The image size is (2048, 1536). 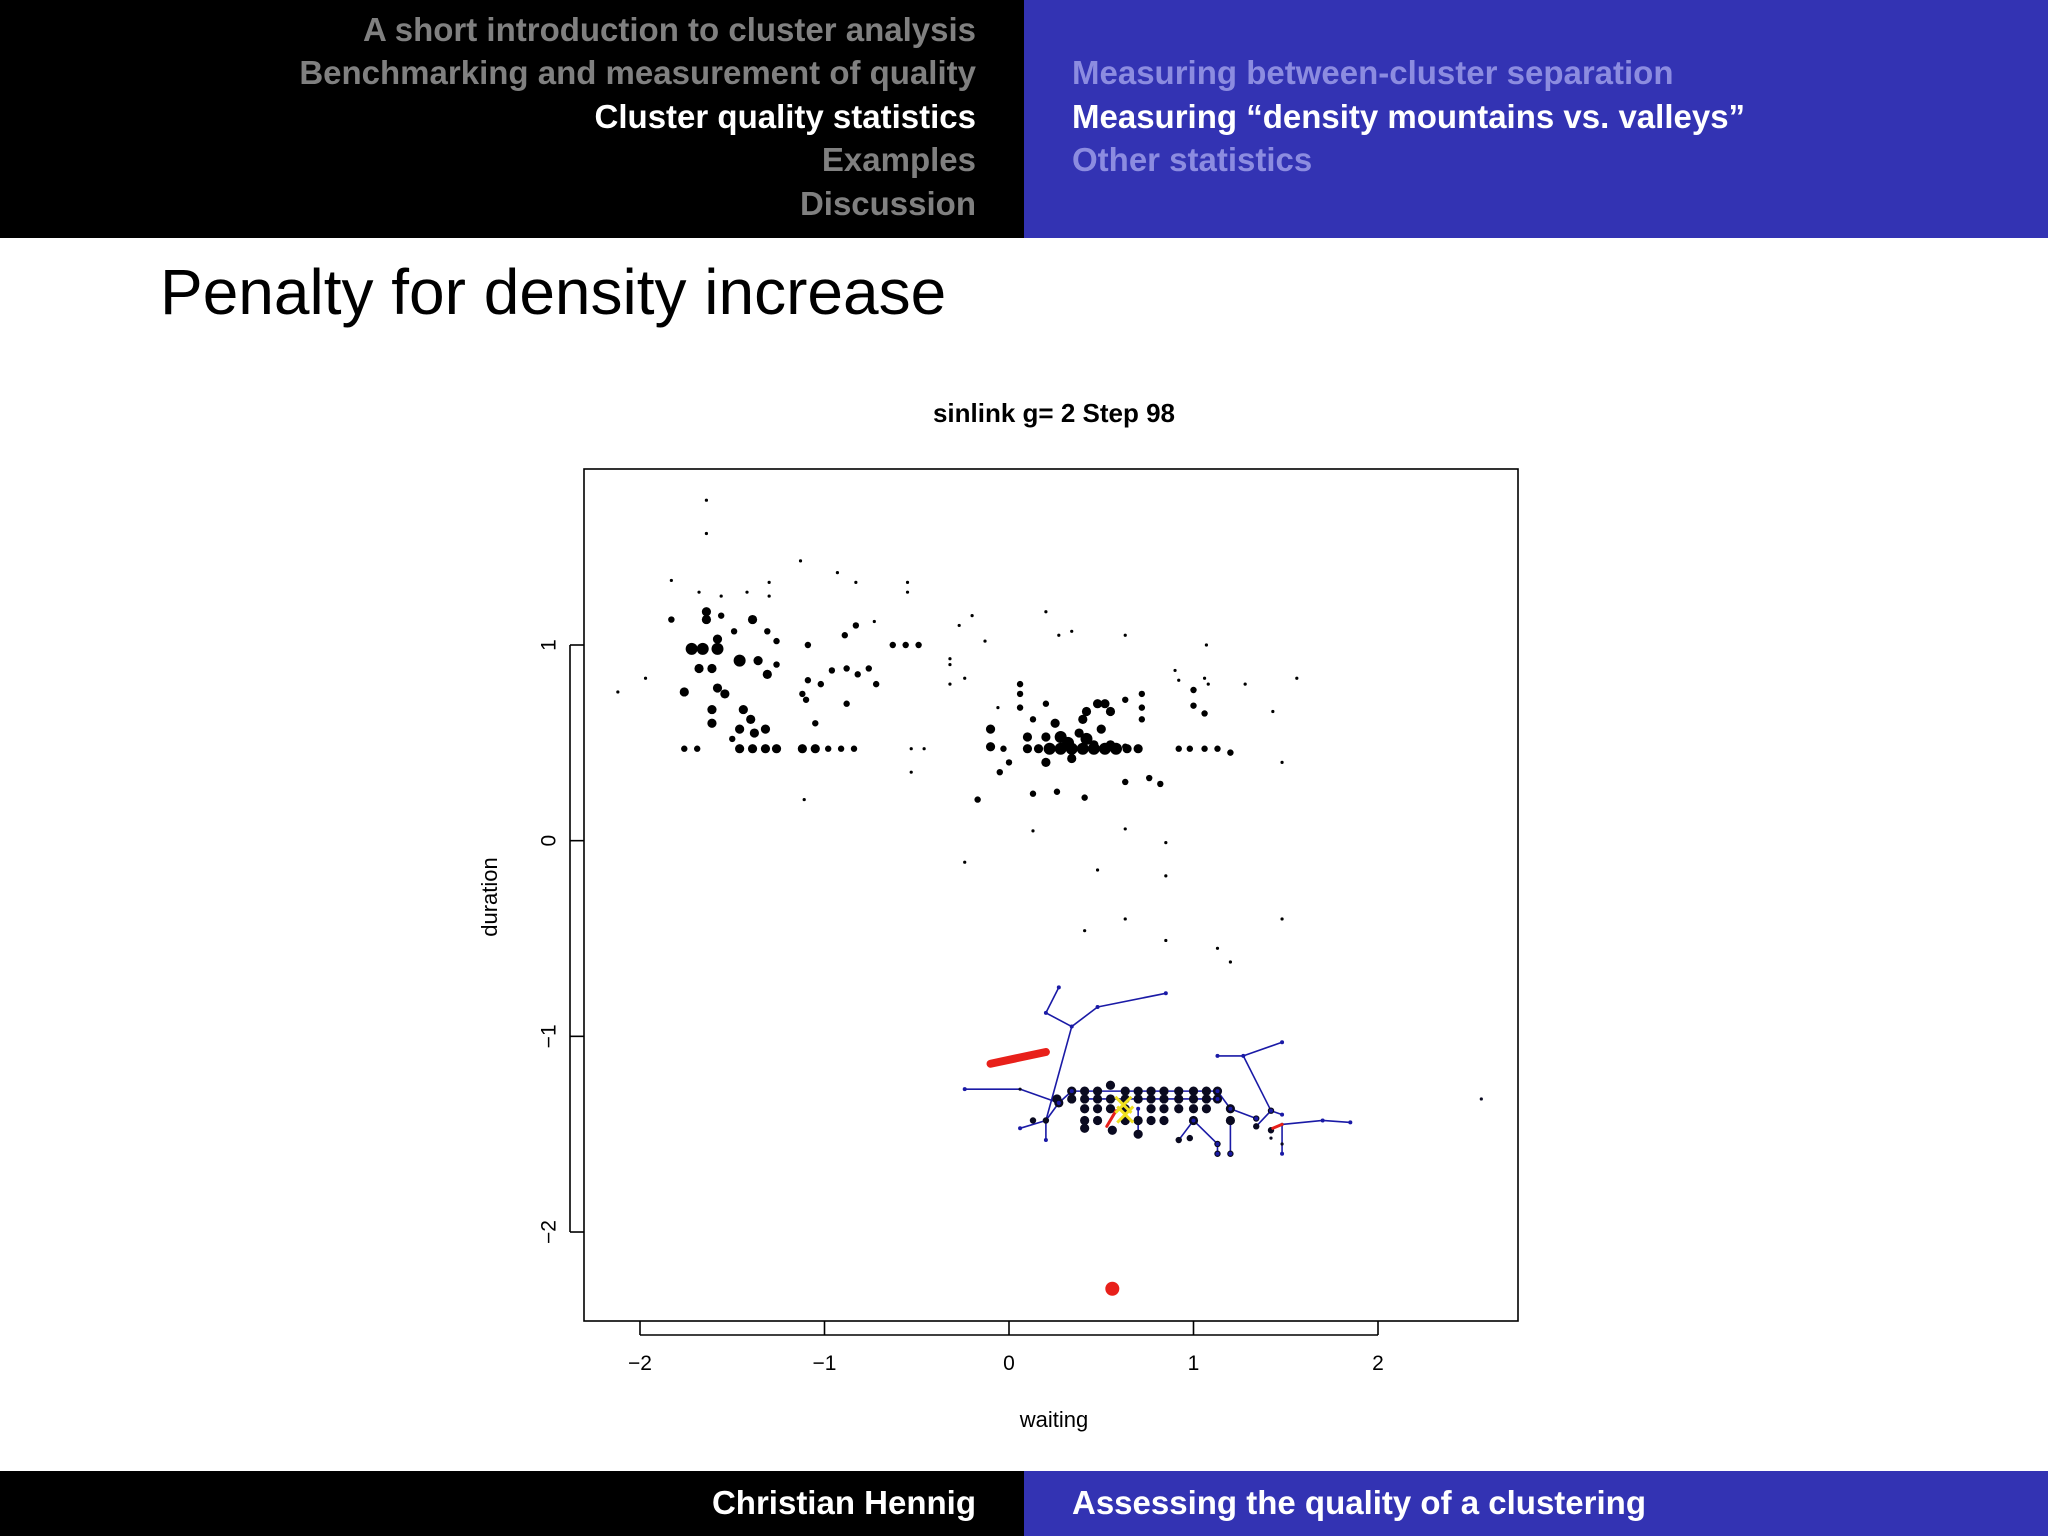 What do you see at coordinates (669, 29) in the screenshot?
I see `section-link-intro: A short introduction to cluster analysis` at bounding box center [669, 29].